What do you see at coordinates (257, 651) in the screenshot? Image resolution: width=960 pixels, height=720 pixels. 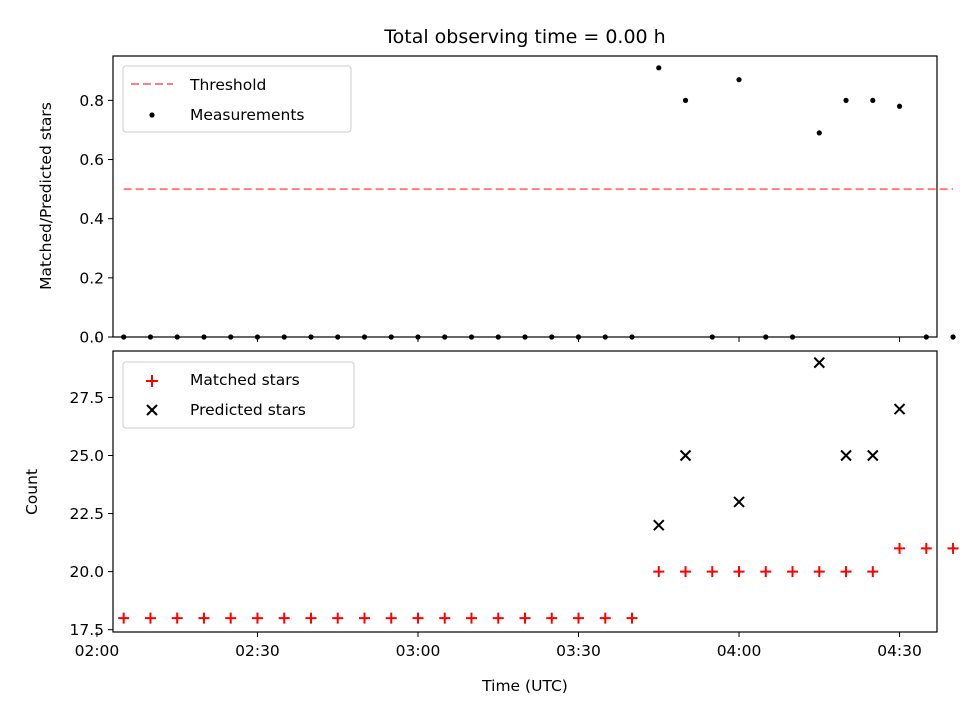 I see `x-tick-label: 02:30` at bounding box center [257, 651].